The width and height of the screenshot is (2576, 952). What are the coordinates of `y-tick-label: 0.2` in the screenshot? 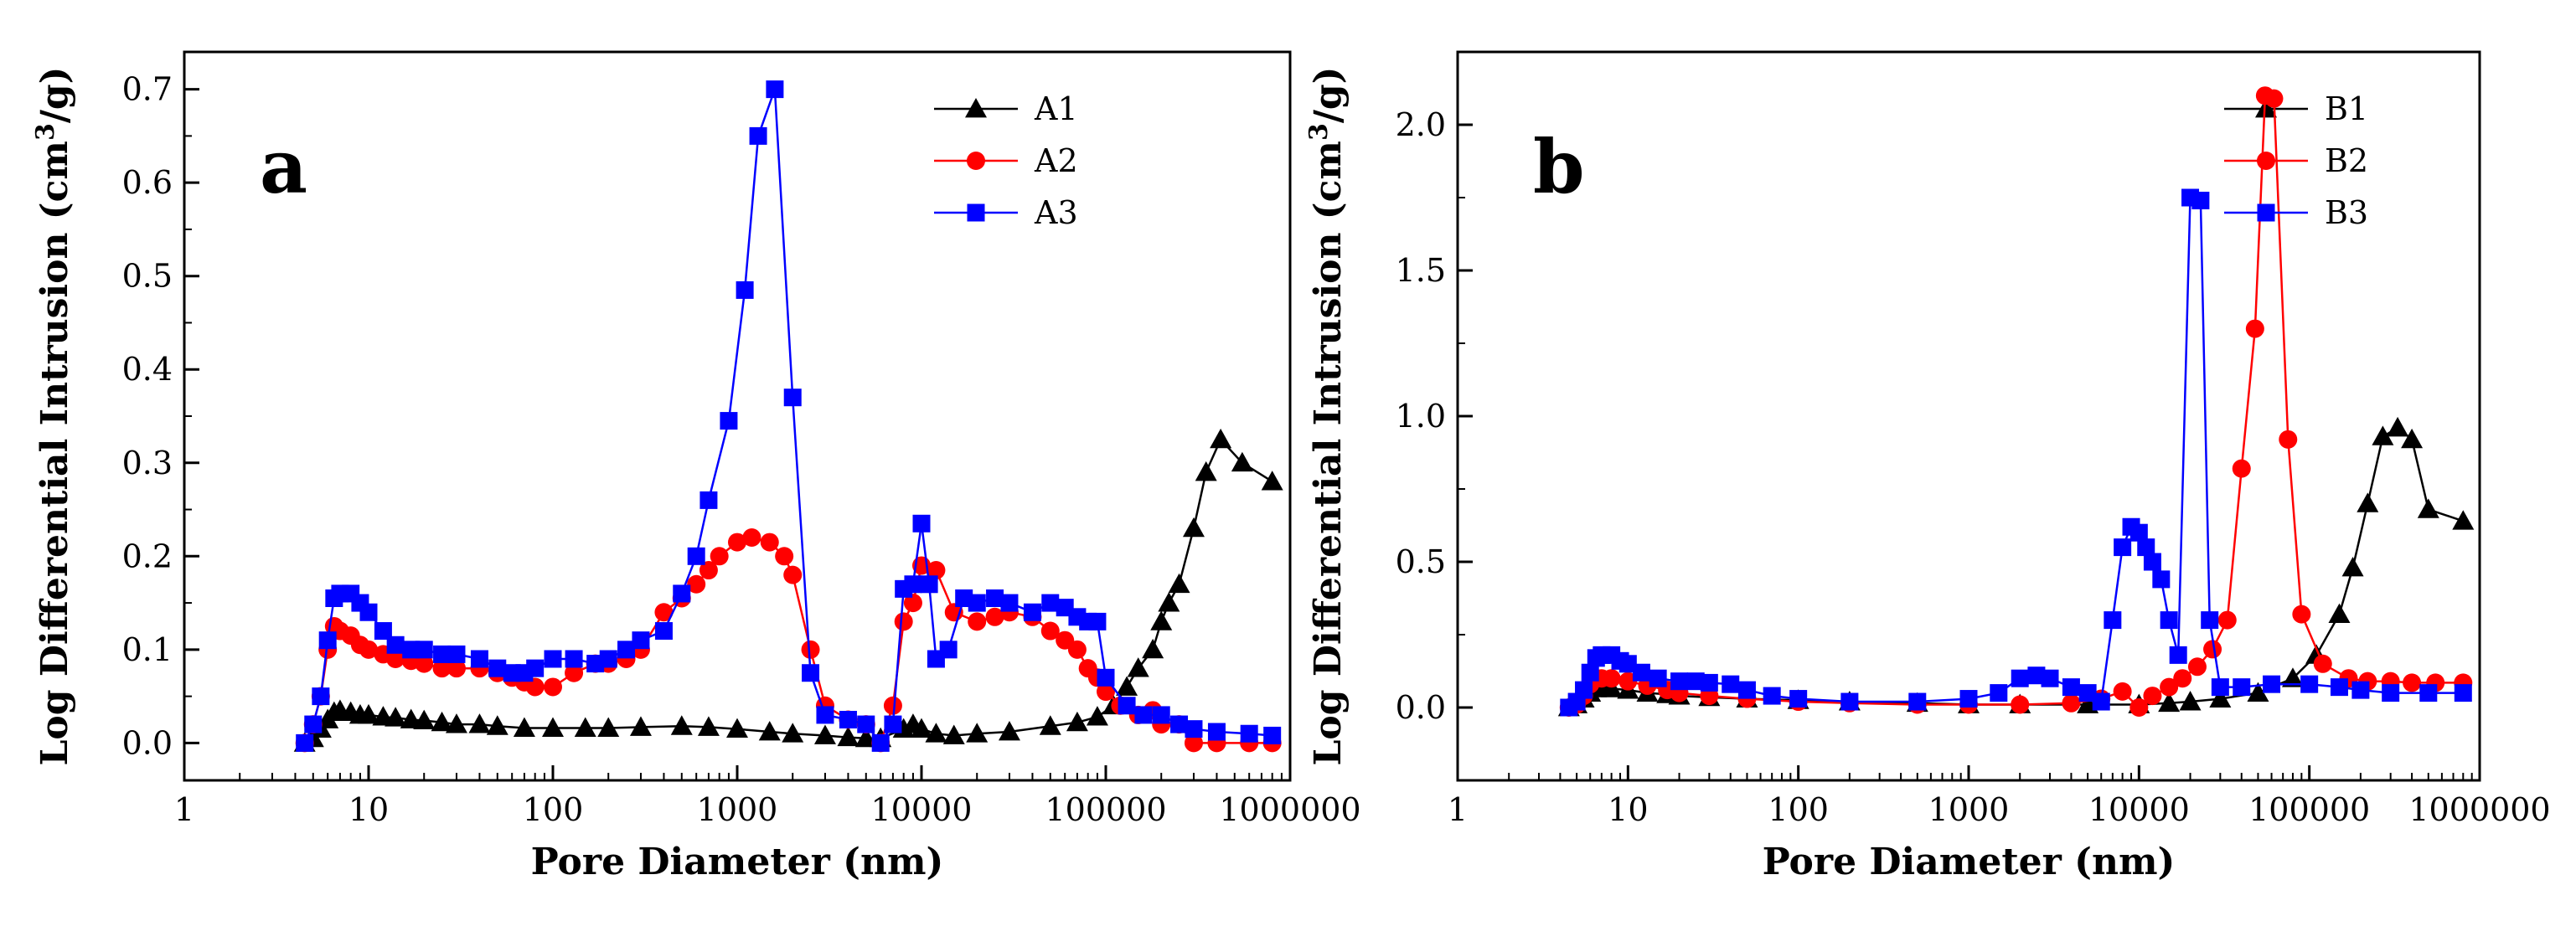 It's located at (147, 556).